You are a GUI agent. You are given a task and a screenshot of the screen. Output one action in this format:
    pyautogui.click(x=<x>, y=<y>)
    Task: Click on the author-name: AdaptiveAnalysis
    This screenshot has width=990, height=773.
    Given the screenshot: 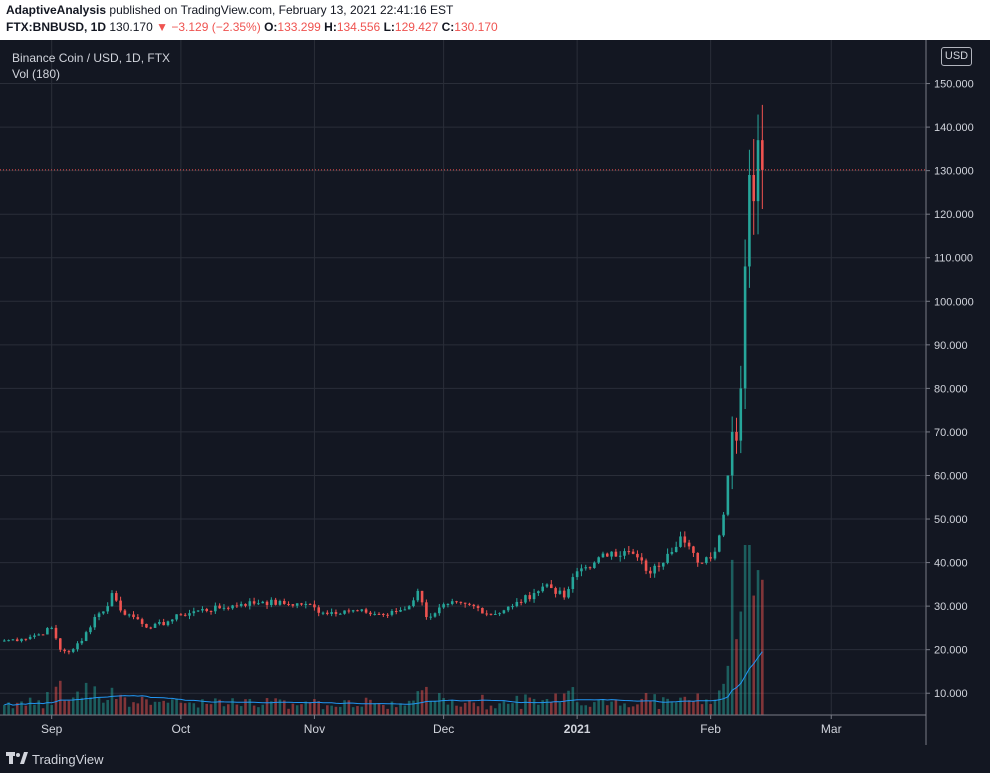 What is the action you would take?
    pyautogui.click(x=56, y=10)
    